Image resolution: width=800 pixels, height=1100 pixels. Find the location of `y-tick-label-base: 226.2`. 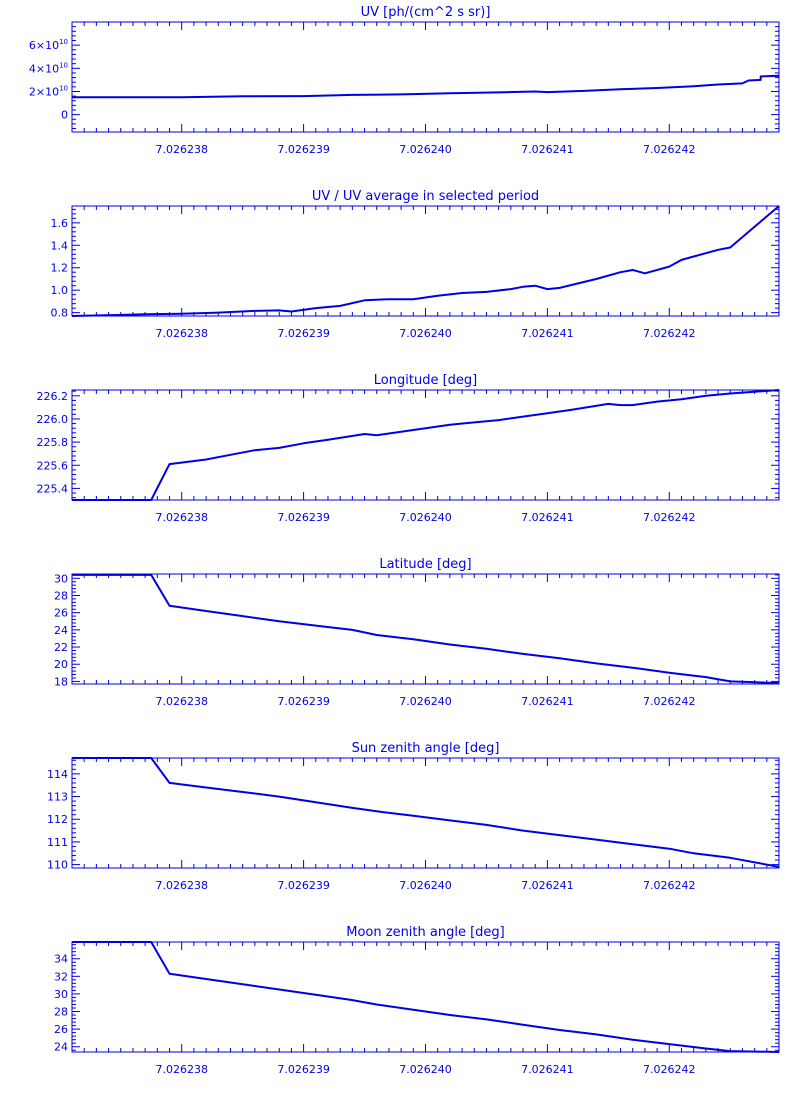

y-tick-label-base: 226.2 is located at coordinates (53, 396).